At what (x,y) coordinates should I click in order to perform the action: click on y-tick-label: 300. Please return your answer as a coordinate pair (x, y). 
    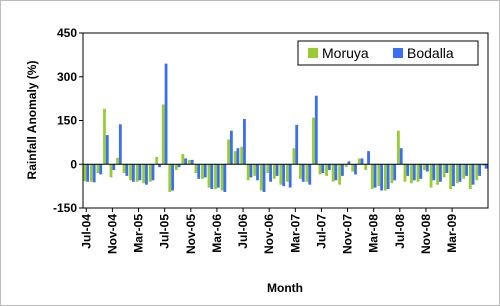
    Looking at the image, I should click on (67, 77).